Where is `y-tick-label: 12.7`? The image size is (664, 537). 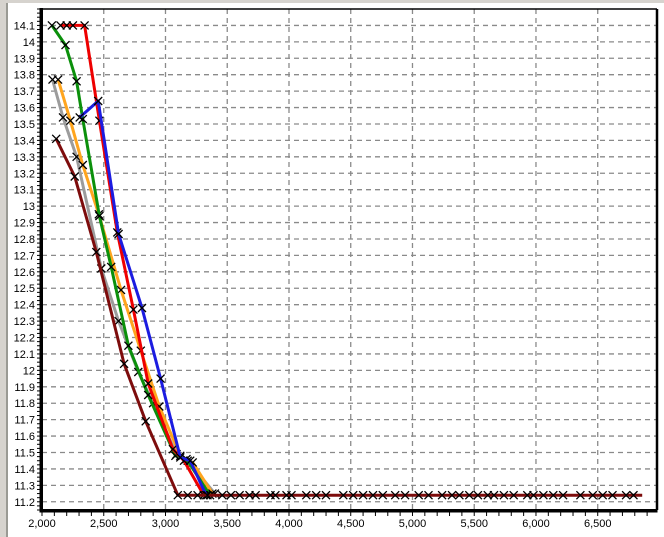 y-tick-label: 12.7 is located at coordinates (24, 256).